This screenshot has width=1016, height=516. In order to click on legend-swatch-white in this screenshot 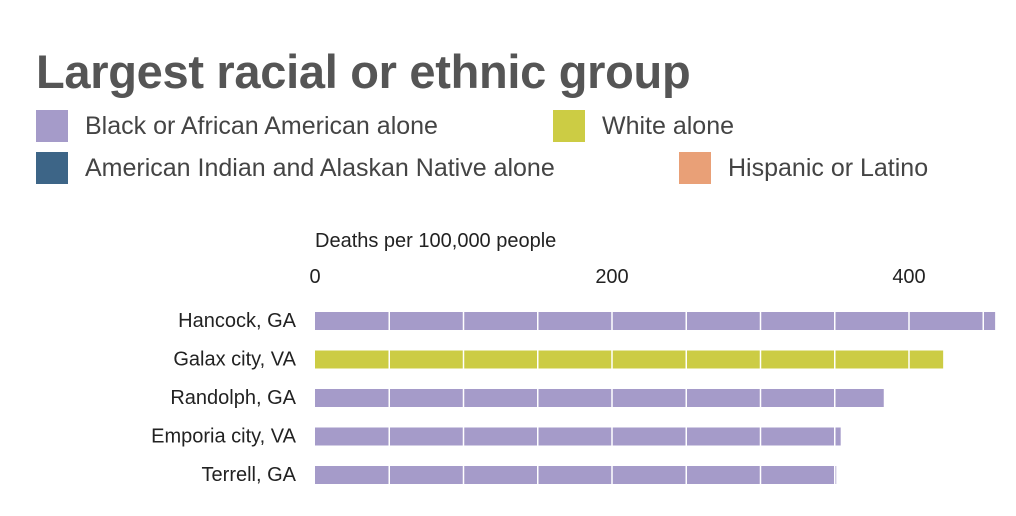, I will do `click(569, 126)`.